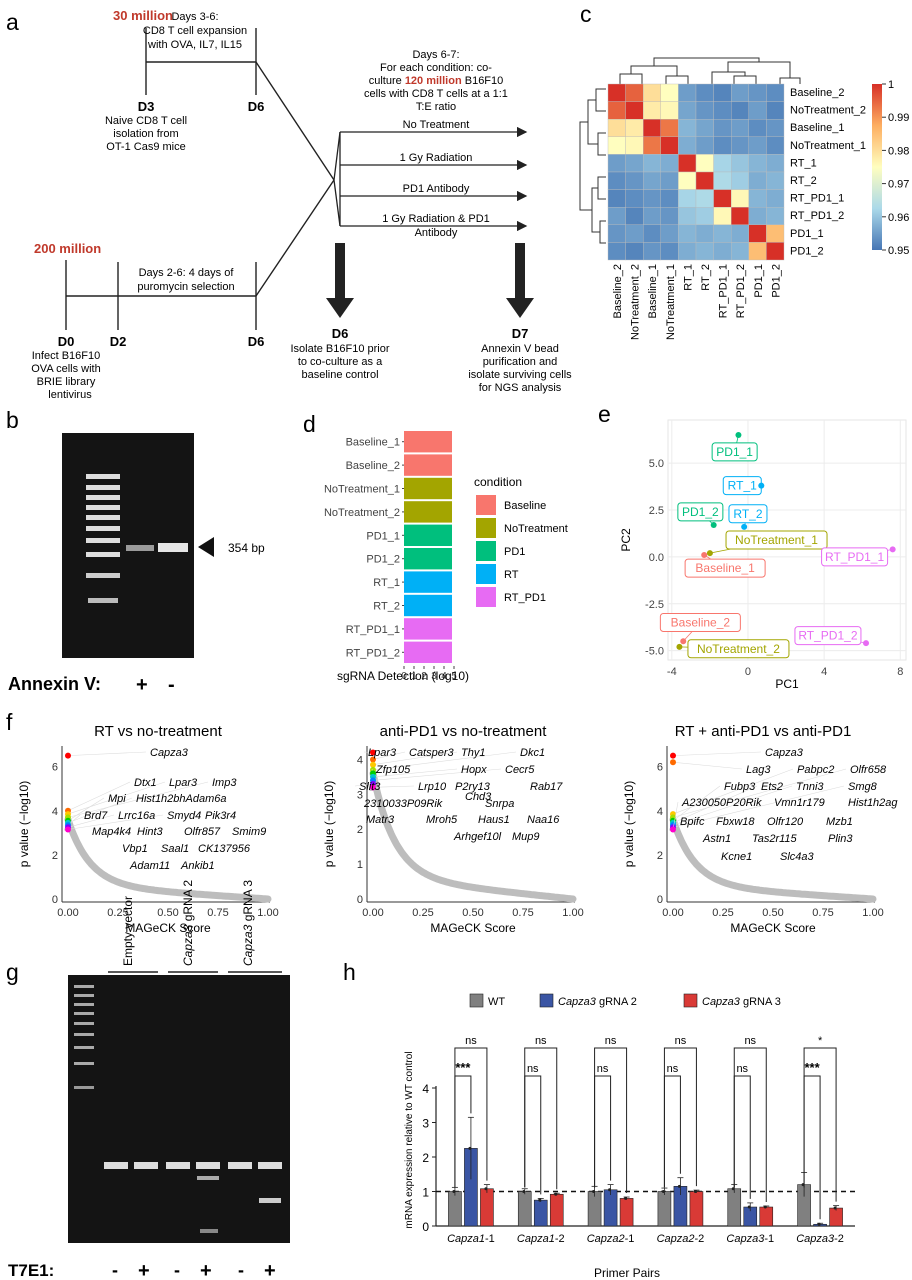 The width and height of the screenshot is (912, 1280). What do you see at coordinates (434, 676) in the screenshot?
I see `d-x-tick-label: 3` at bounding box center [434, 676].